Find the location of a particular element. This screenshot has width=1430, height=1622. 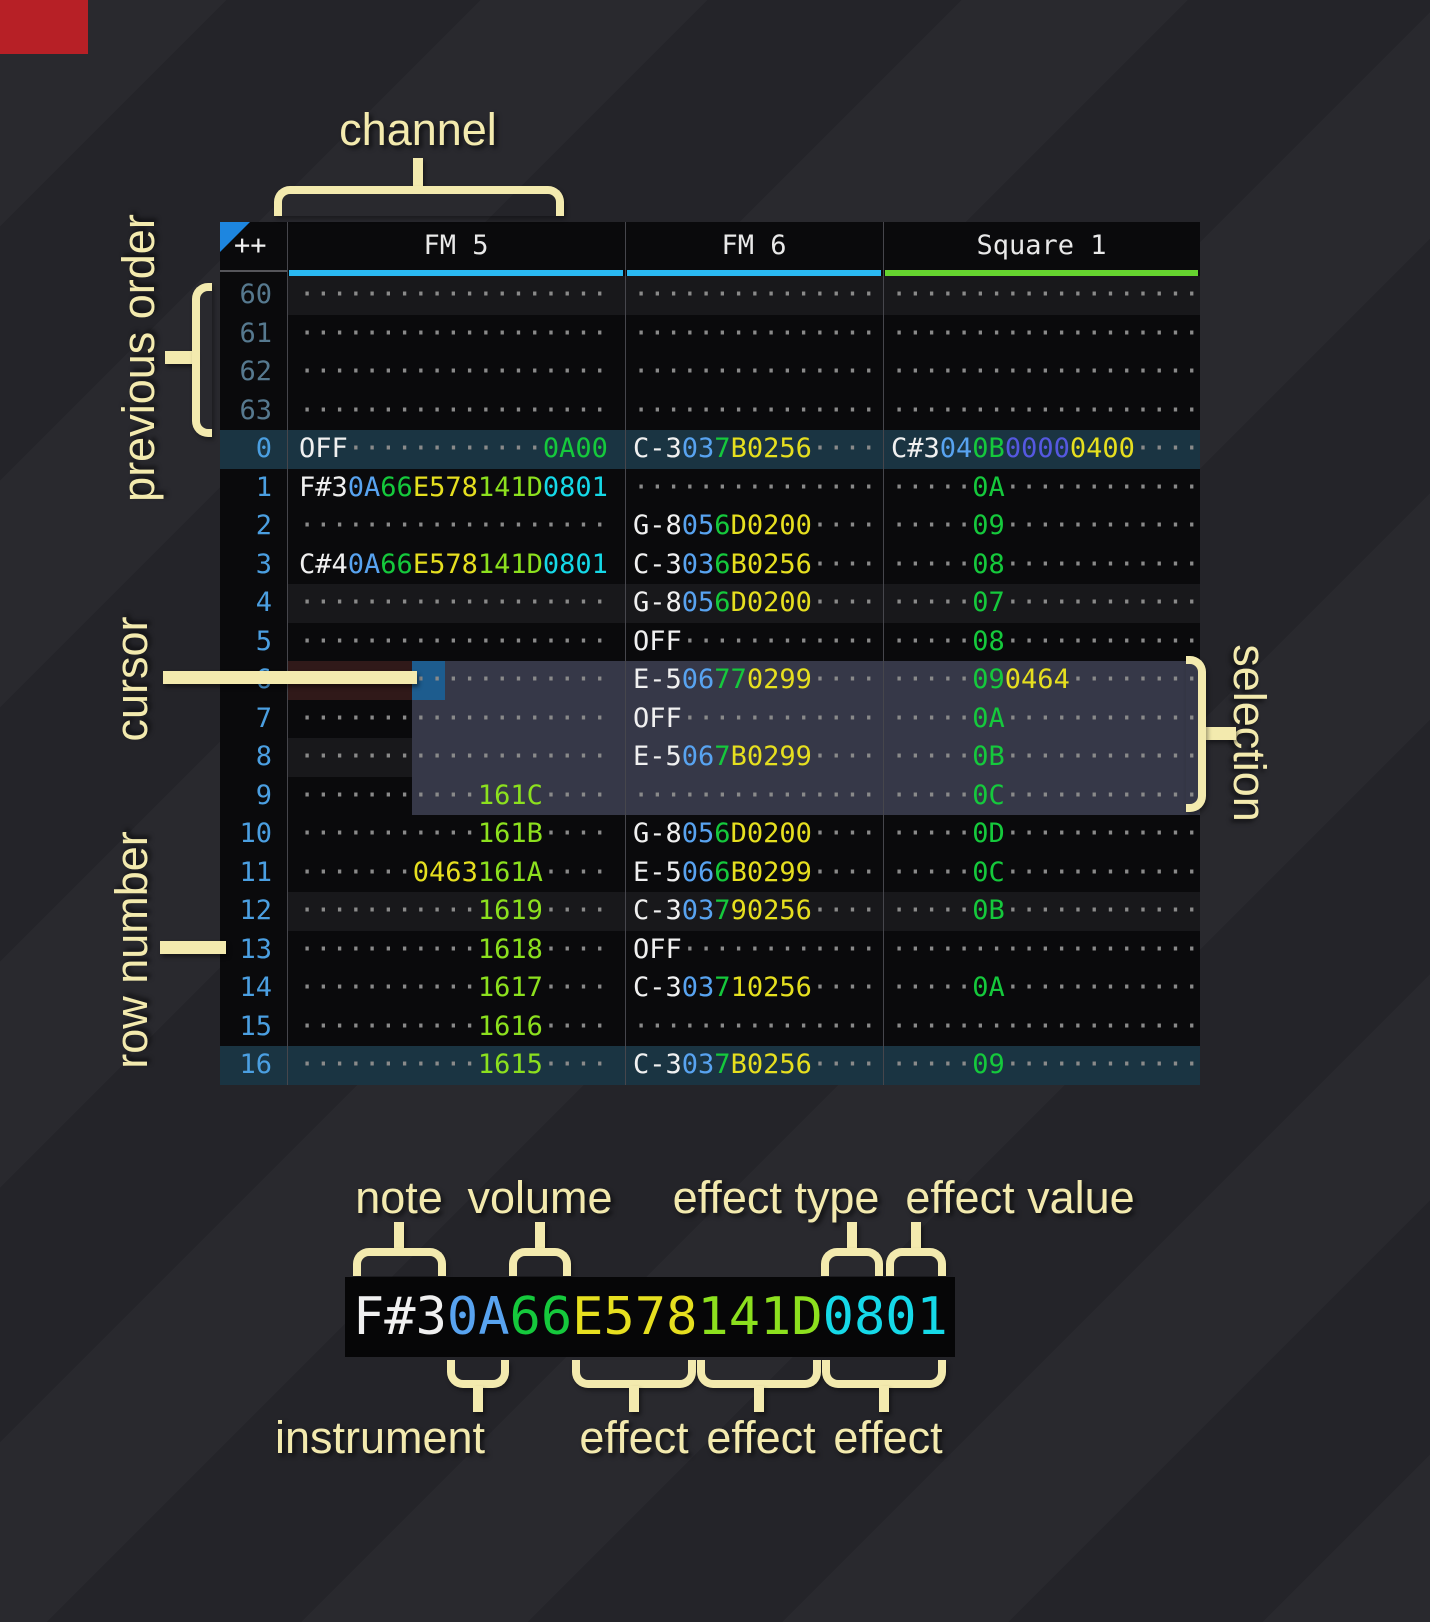

pattern-cell: E-5066B0299···· is located at coordinates (755, 873).